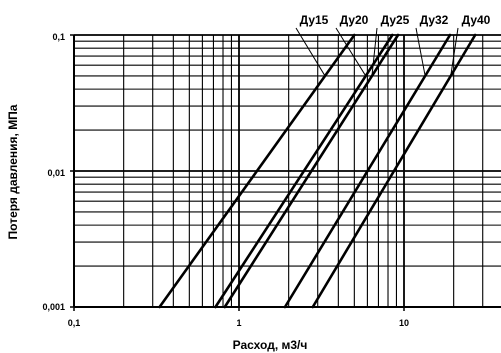 The image size is (501, 353). Describe the element at coordinates (270, 345) in the screenshot. I see `x-axis-title: Расход, м3/ч` at that location.